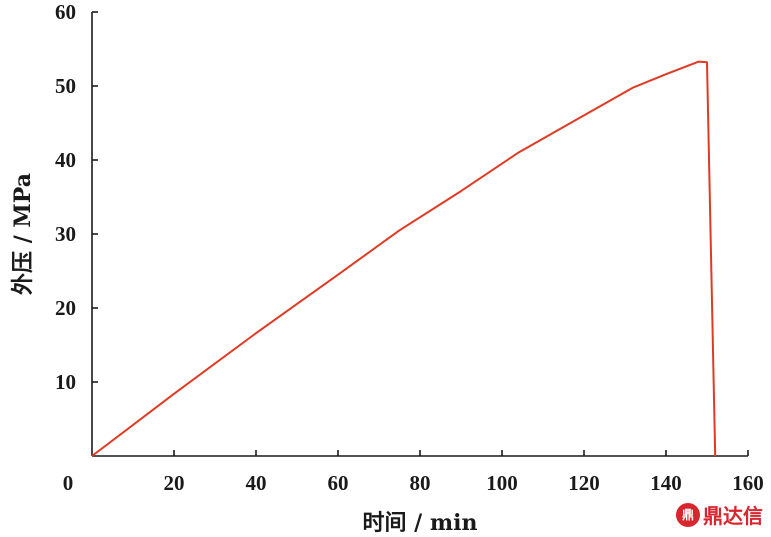 This screenshot has width=771, height=537. What do you see at coordinates (688, 514) in the screenshot?
I see `watermark-logo: 鼎` at bounding box center [688, 514].